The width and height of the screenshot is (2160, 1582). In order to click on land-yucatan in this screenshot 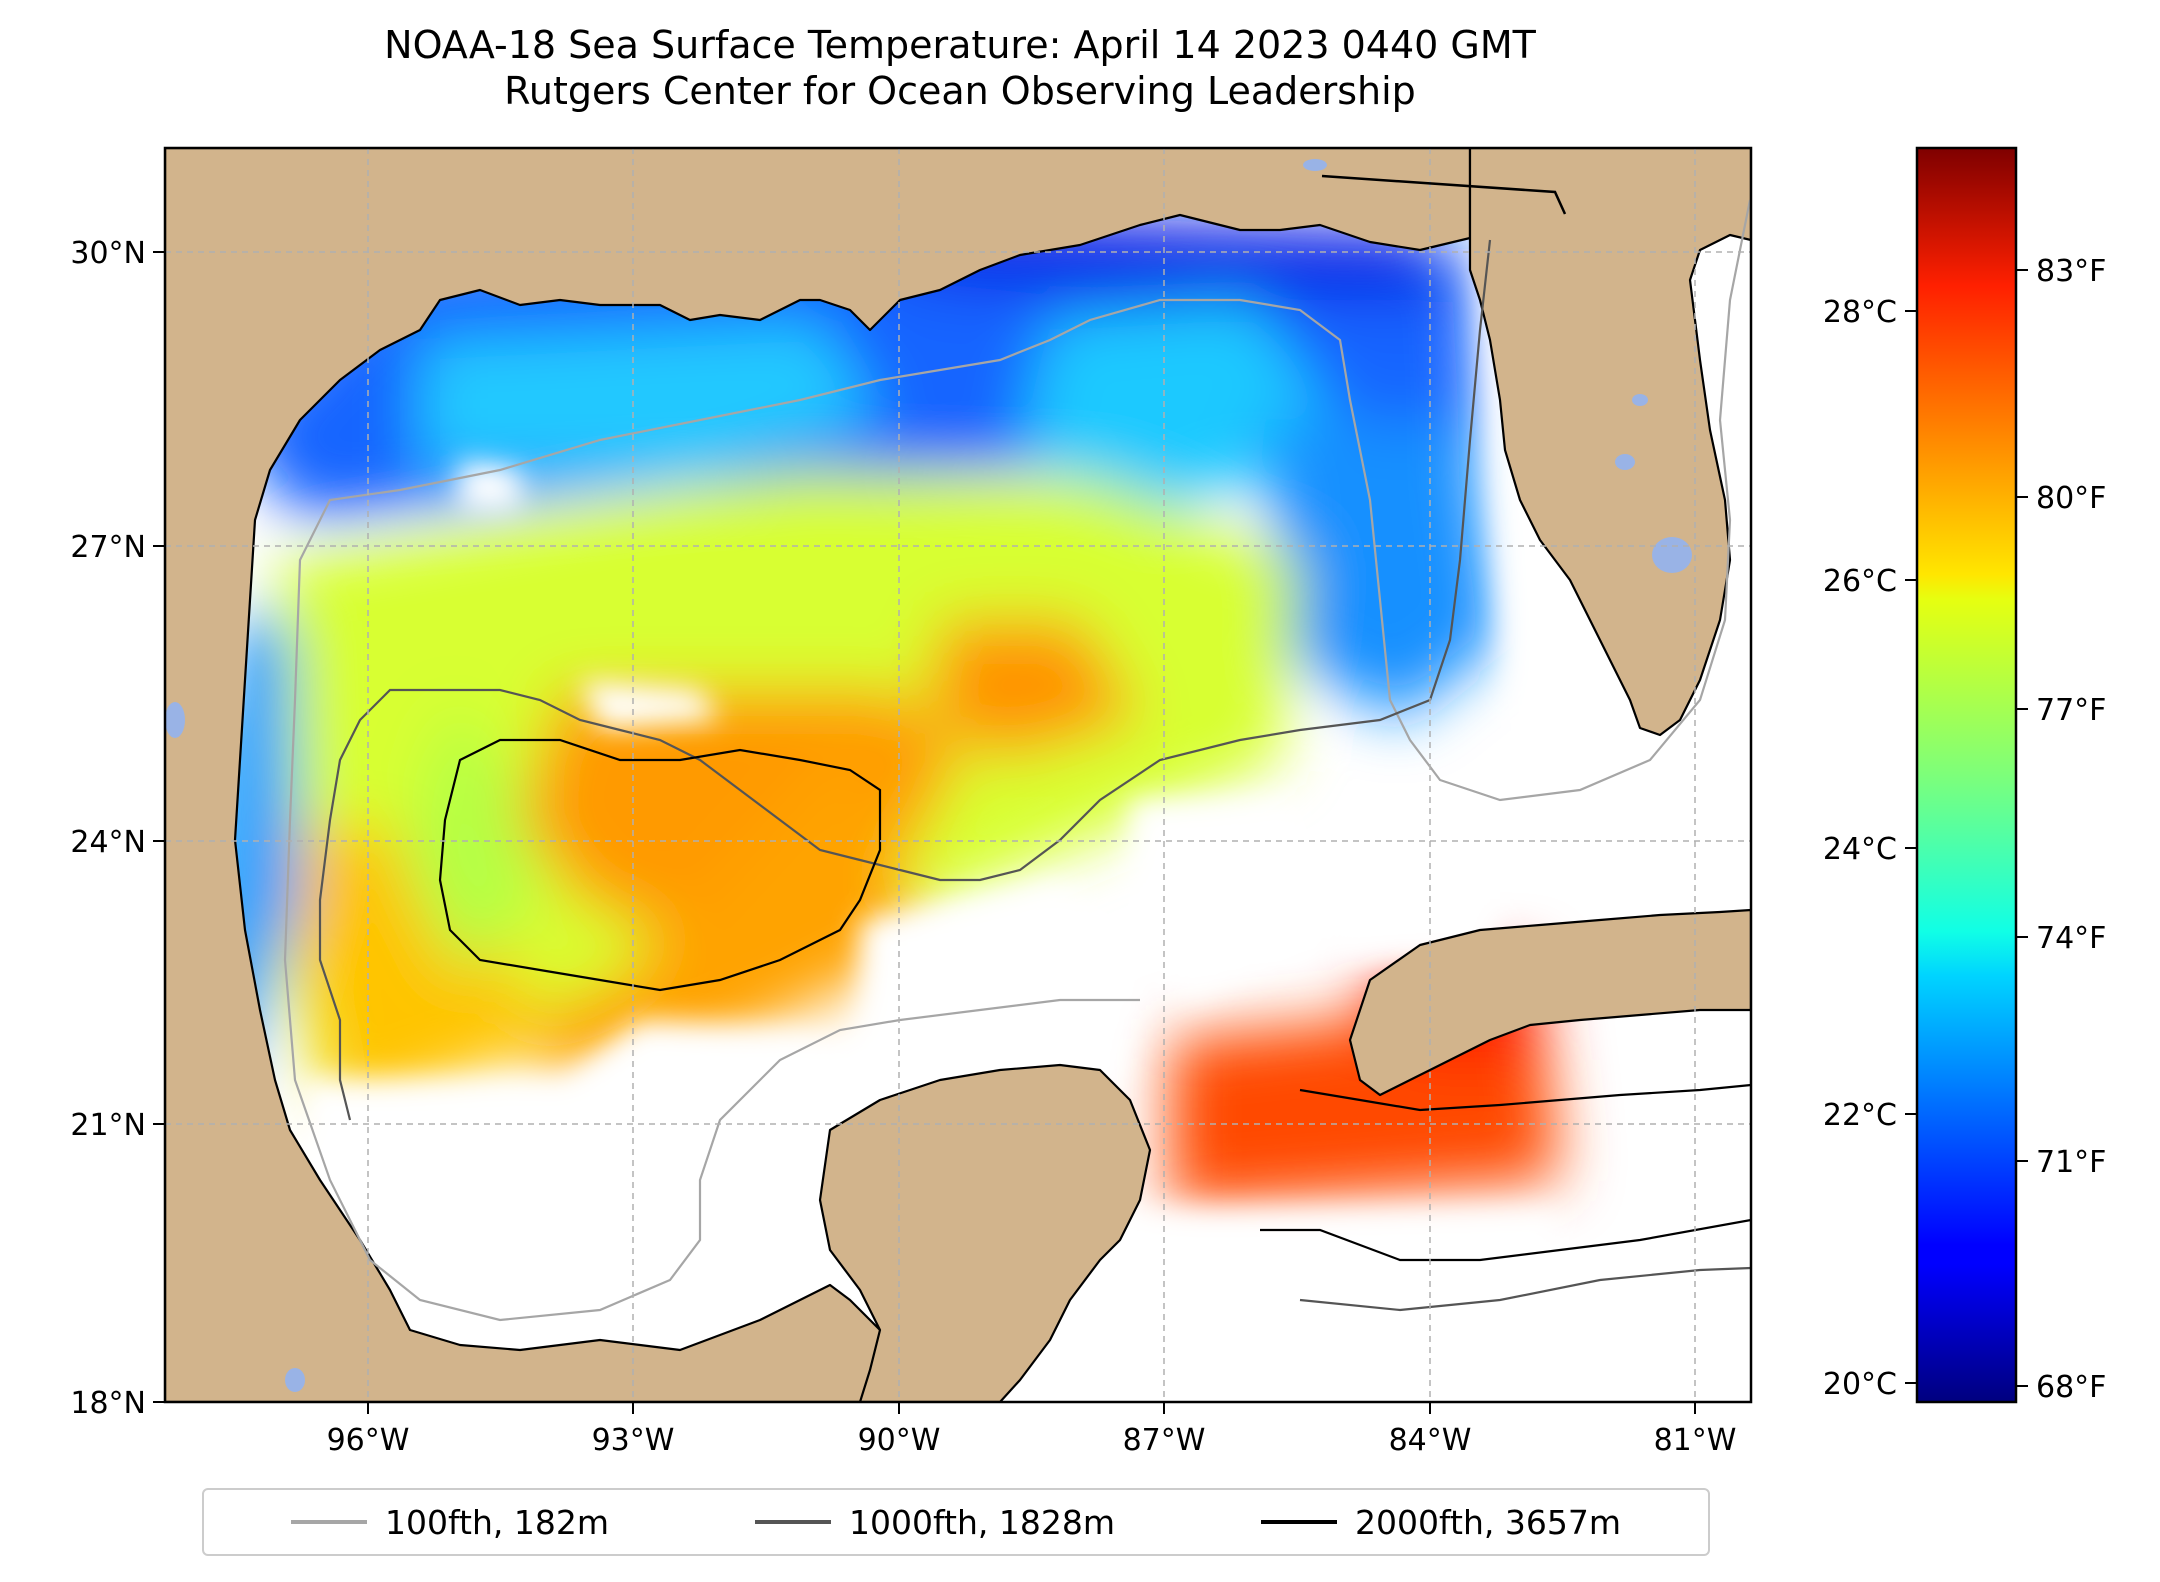, I will do `click(985, 1232)`.